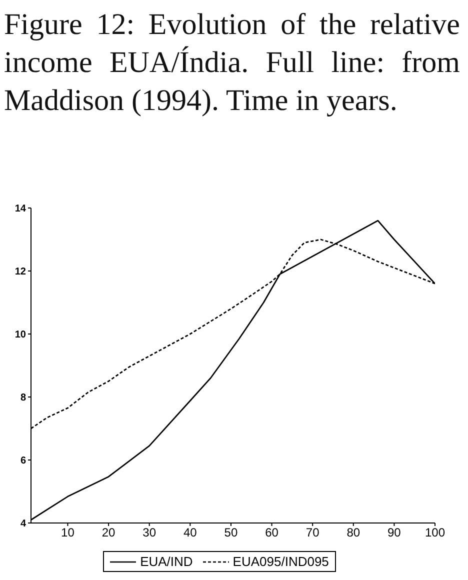 The width and height of the screenshot is (468, 580). Describe the element at coordinates (23, 461) in the screenshot. I see `y-tick-label: 6` at that location.